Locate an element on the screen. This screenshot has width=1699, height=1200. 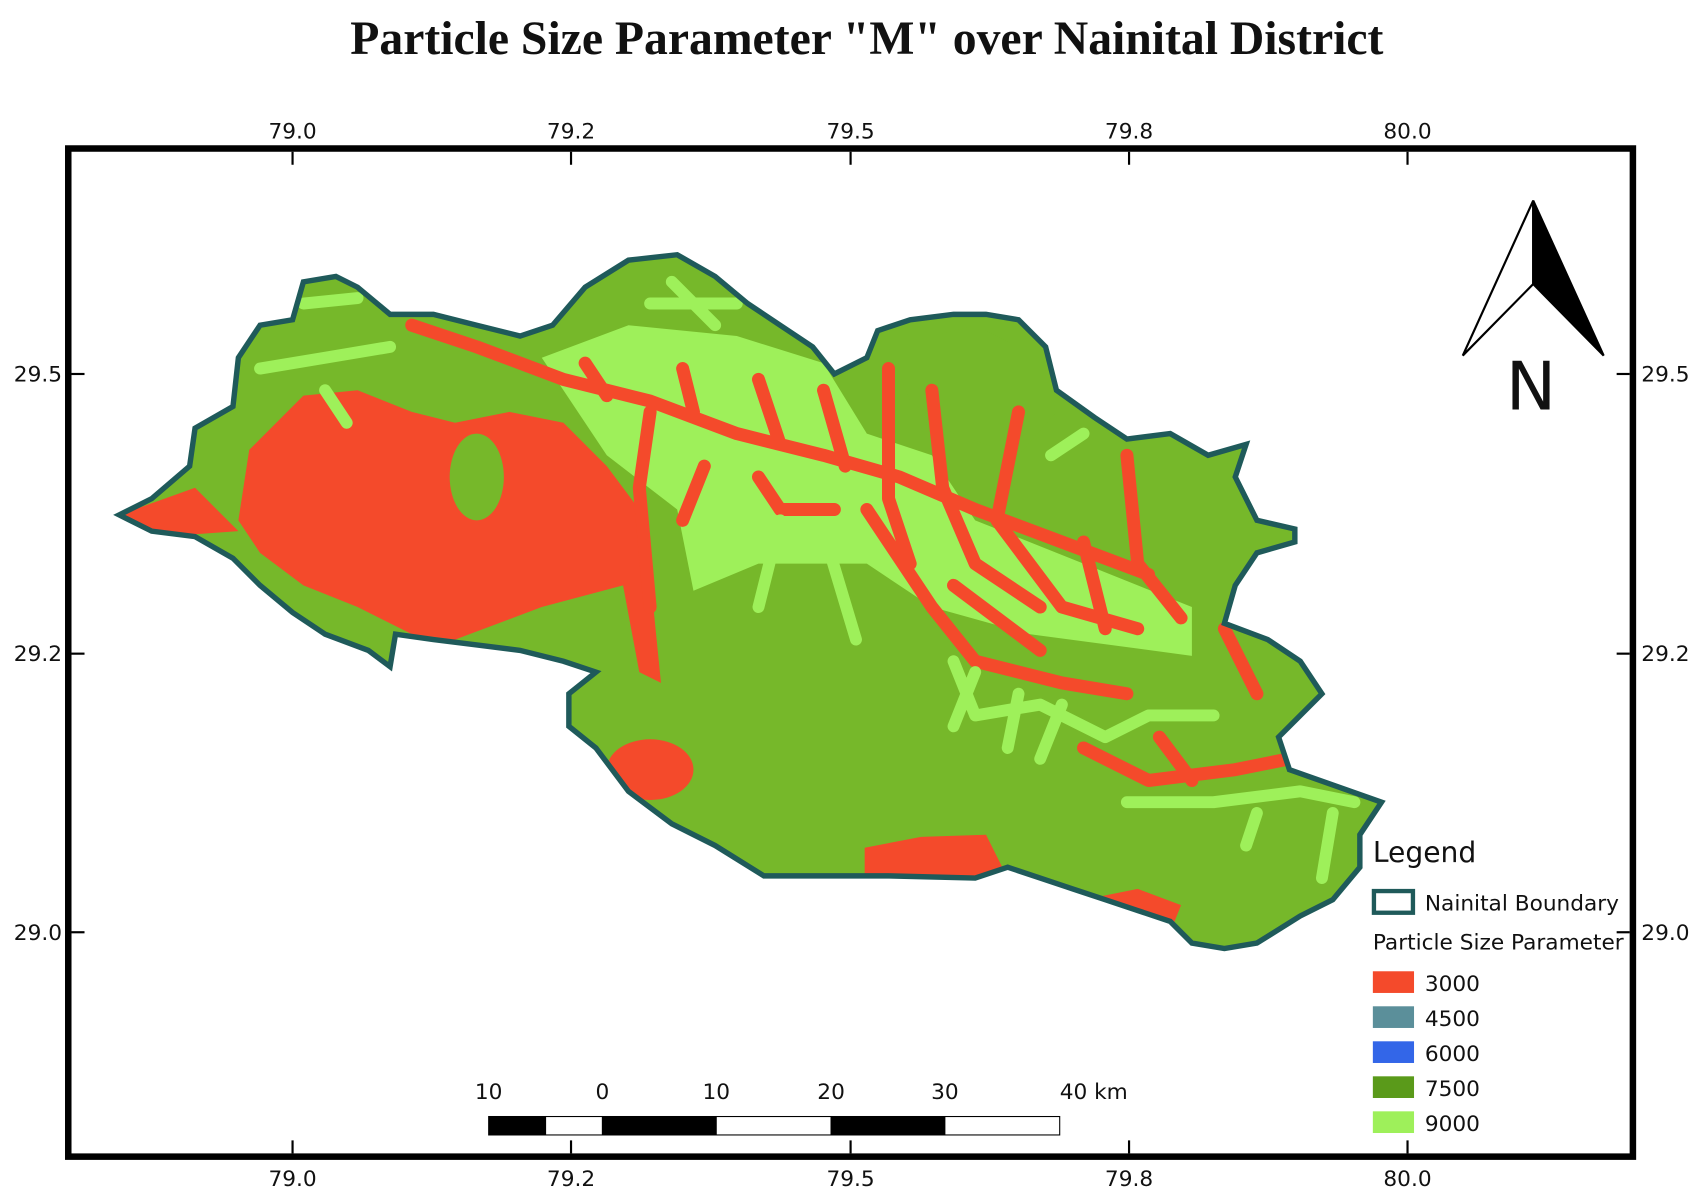
left-tick-label: 29.0 is located at coordinates (38, 933).